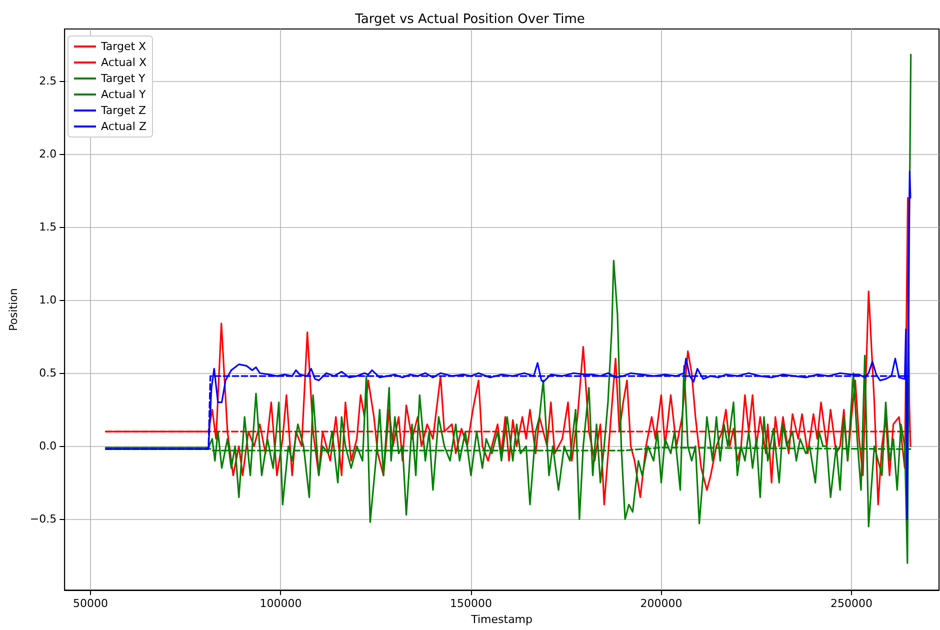 The image size is (940, 630). I want to click on chart-title: Target vs Actual Position Over Time, so click(469, 19).